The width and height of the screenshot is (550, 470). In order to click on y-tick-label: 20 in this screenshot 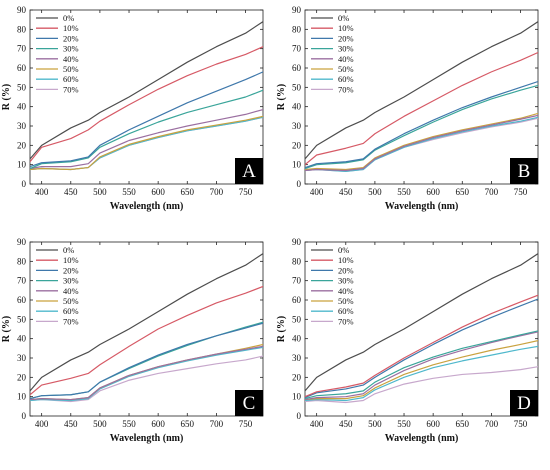, I will do `click(297, 377)`.